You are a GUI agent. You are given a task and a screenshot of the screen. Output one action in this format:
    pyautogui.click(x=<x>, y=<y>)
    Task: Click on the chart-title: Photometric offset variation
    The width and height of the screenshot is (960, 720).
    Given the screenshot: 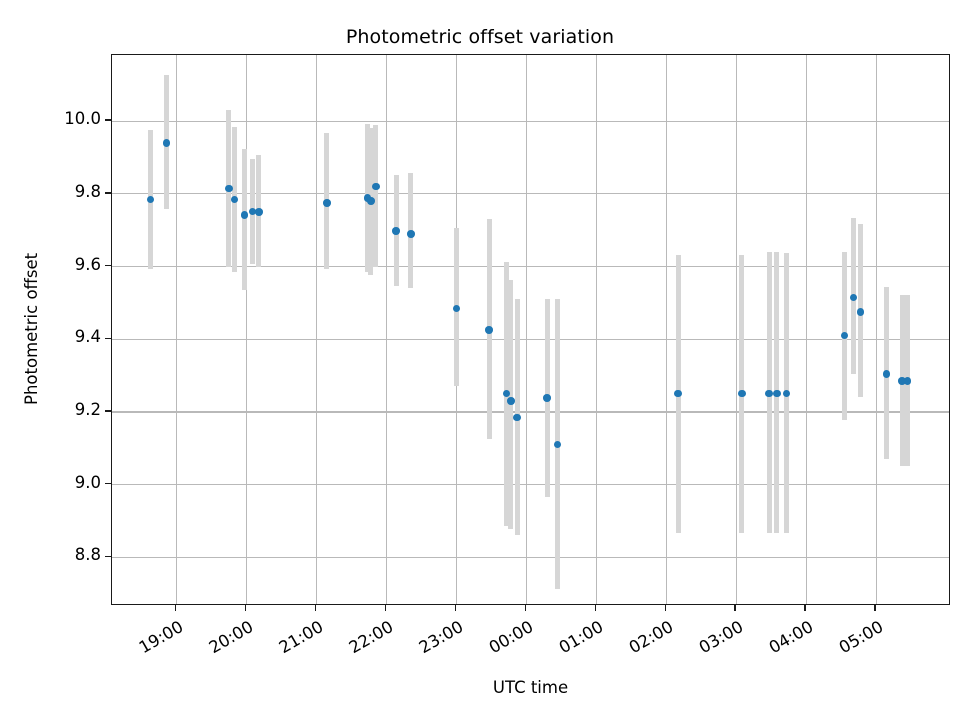 What is the action you would take?
    pyautogui.click(x=480, y=37)
    